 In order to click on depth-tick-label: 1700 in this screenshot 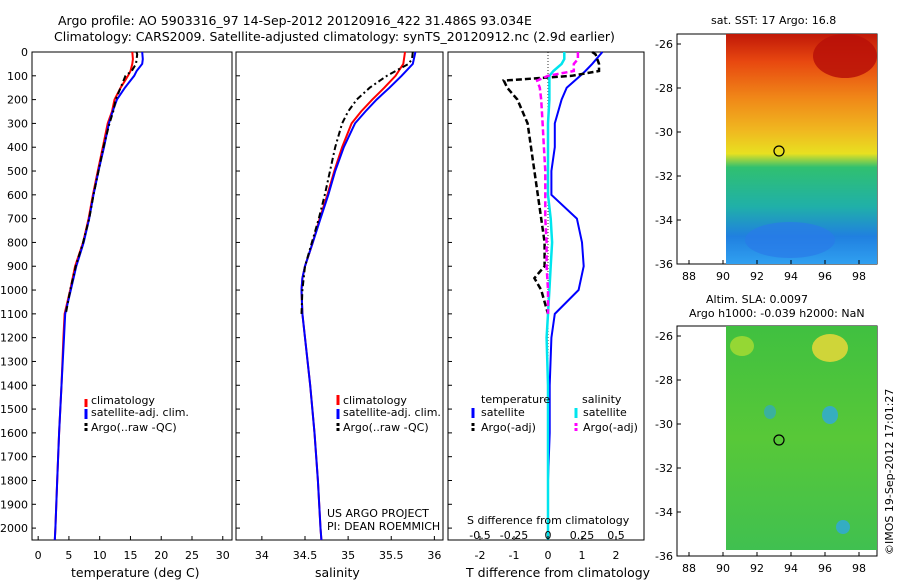, I will do `click(14, 457)`.